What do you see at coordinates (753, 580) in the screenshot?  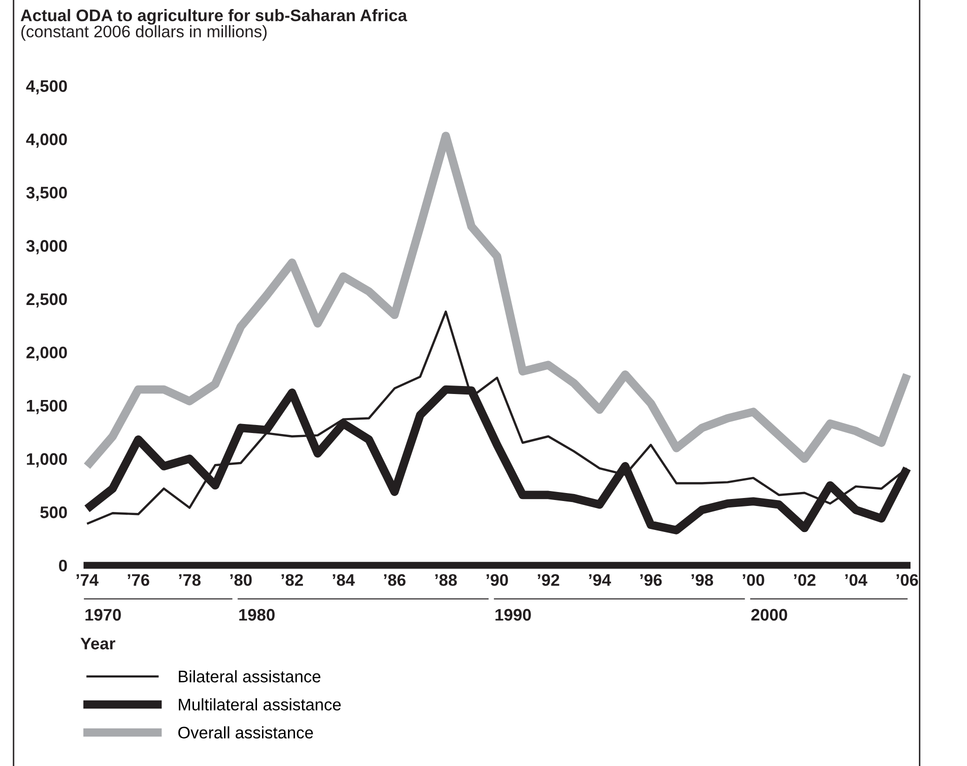 I see `x-tick-label: ’00` at bounding box center [753, 580].